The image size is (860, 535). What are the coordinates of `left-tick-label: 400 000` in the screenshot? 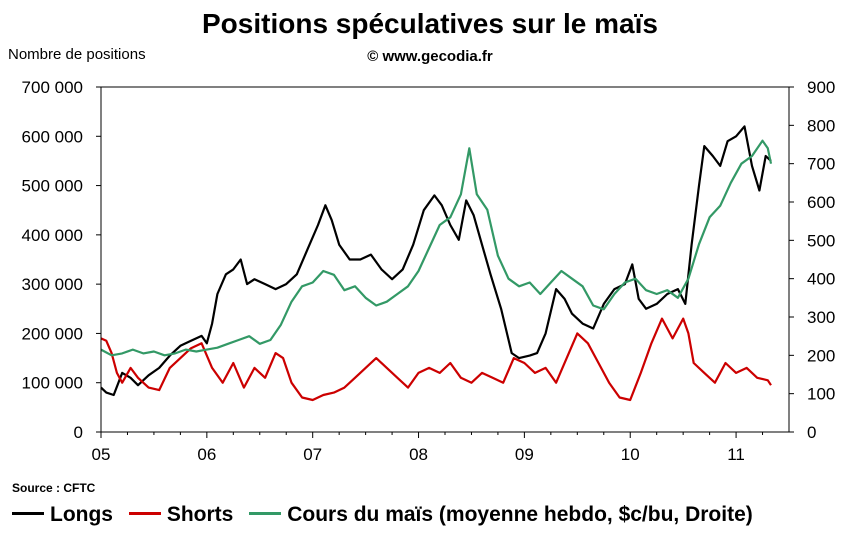 It's located at (52, 235).